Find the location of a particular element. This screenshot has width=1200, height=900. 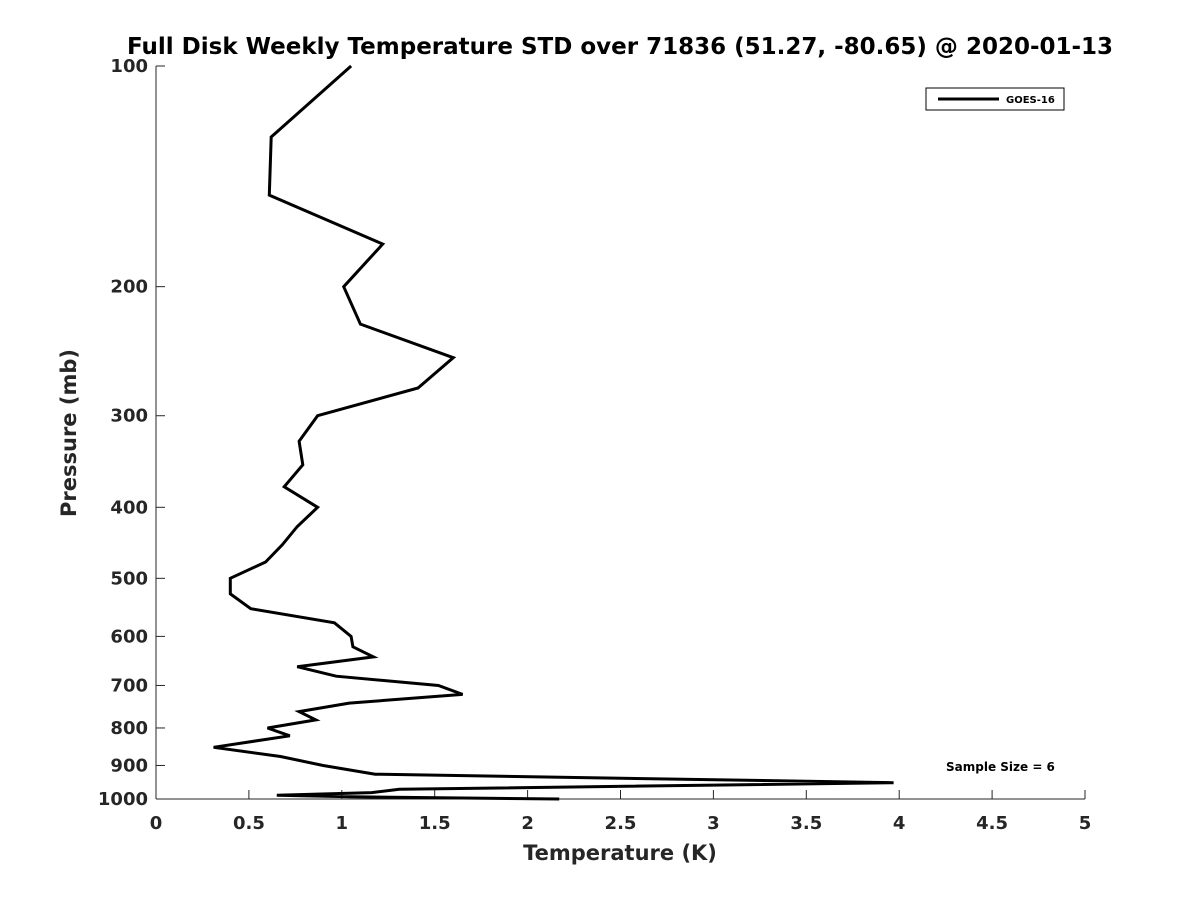

x-tick-label: 5 is located at coordinates (1085, 823).